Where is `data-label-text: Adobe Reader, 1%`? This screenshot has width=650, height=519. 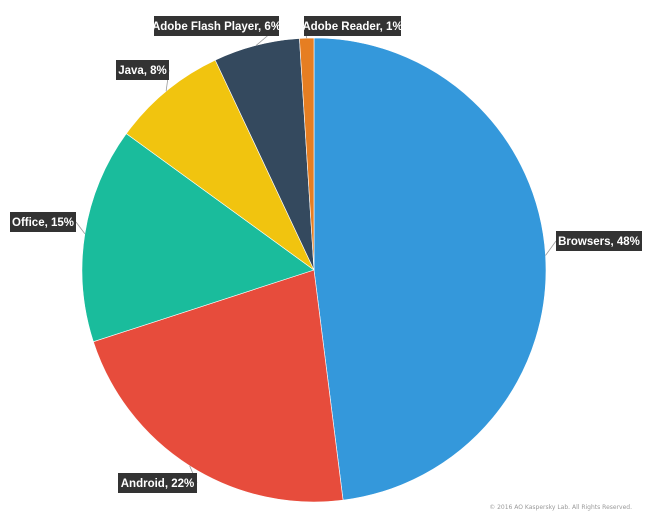 data-label-text: Adobe Reader, 1% is located at coordinates (352, 27).